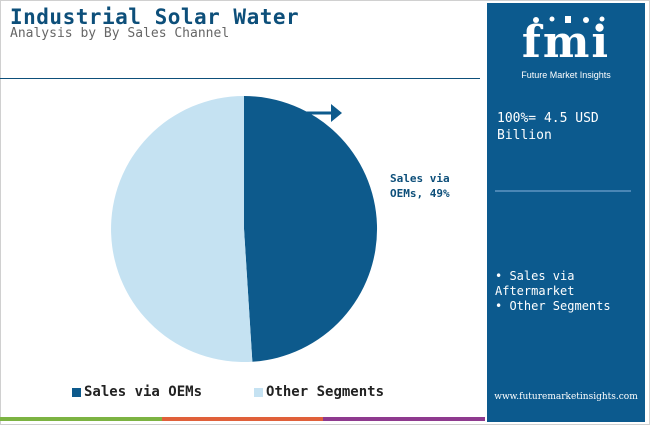 This screenshot has width=650, height=425. What do you see at coordinates (311, 228) in the screenshot?
I see `pie-slice-sales-via-oems` at bounding box center [311, 228].